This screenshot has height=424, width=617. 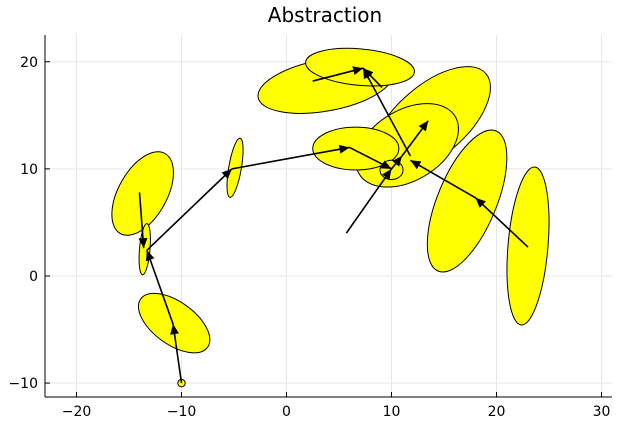 What do you see at coordinates (23, 384) in the screenshot?
I see `y-tick-label: −10` at bounding box center [23, 384].